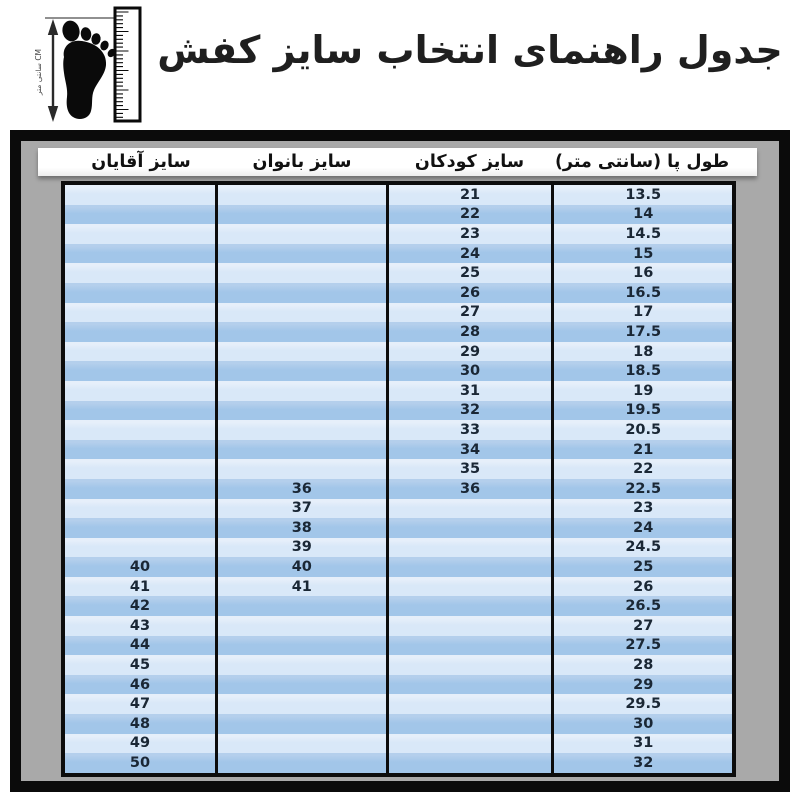  Describe the element at coordinates (643, 195) in the screenshot. I see `foot-length-cm-cell: 13.5` at that location.